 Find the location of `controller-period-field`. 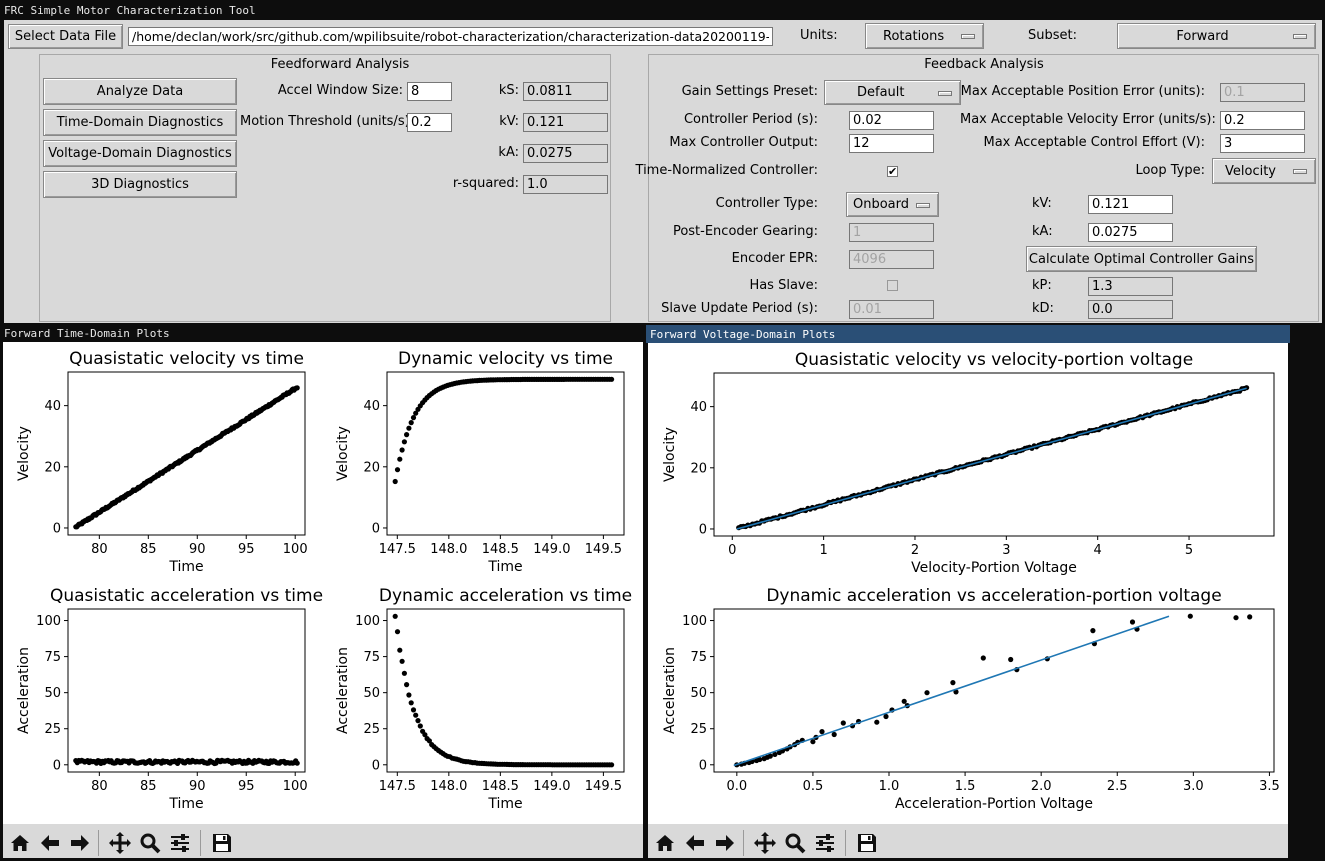

controller-period-field is located at coordinates (891, 120).